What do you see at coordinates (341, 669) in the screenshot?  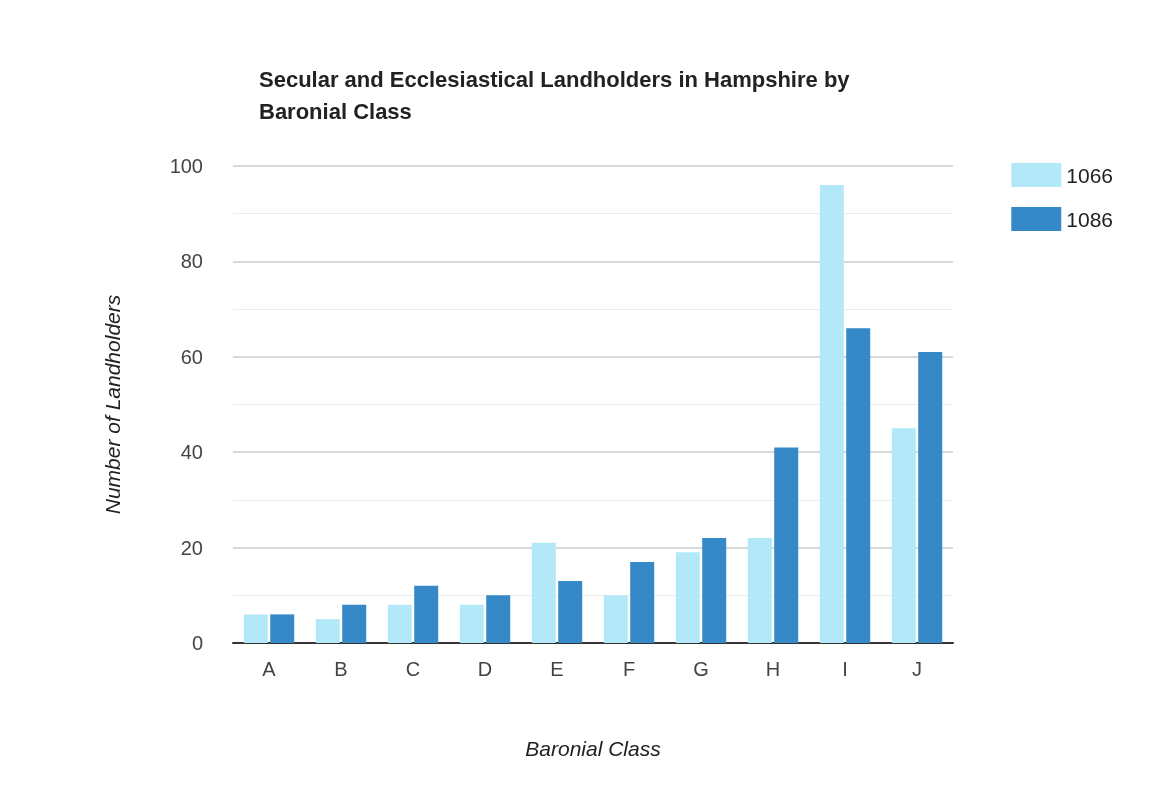 I see `x-tick-label: B` at bounding box center [341, 669].